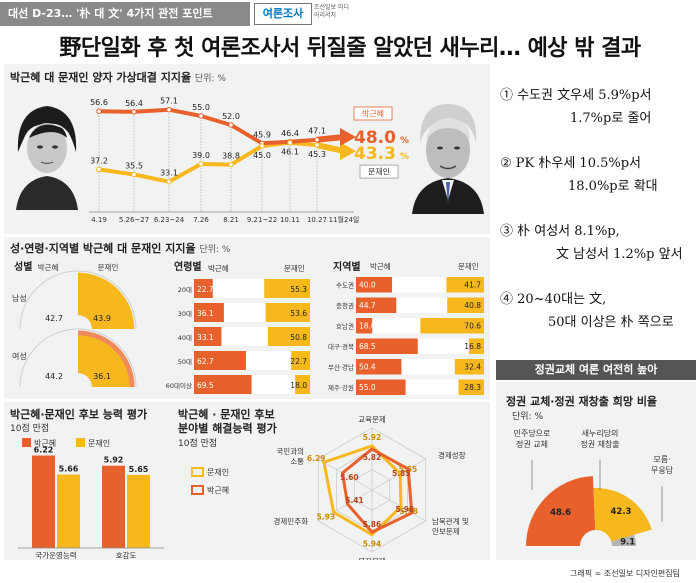 The image size is (700, 583). What do you see at coordinates (298, 337) in the screenshot?
I see `age-value-moon: 50.8` at bounding box center [298, 337].